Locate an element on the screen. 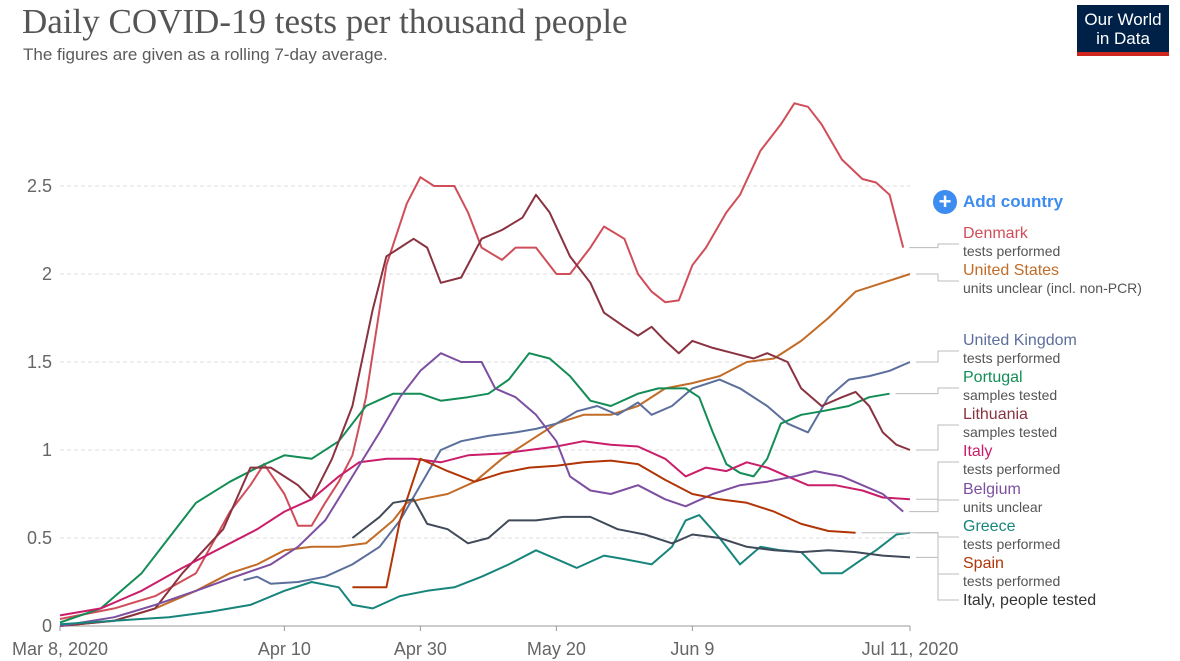 The image size is (1180, 661). x-tick-label: Apr 10 is located at coordinates (284, 649).